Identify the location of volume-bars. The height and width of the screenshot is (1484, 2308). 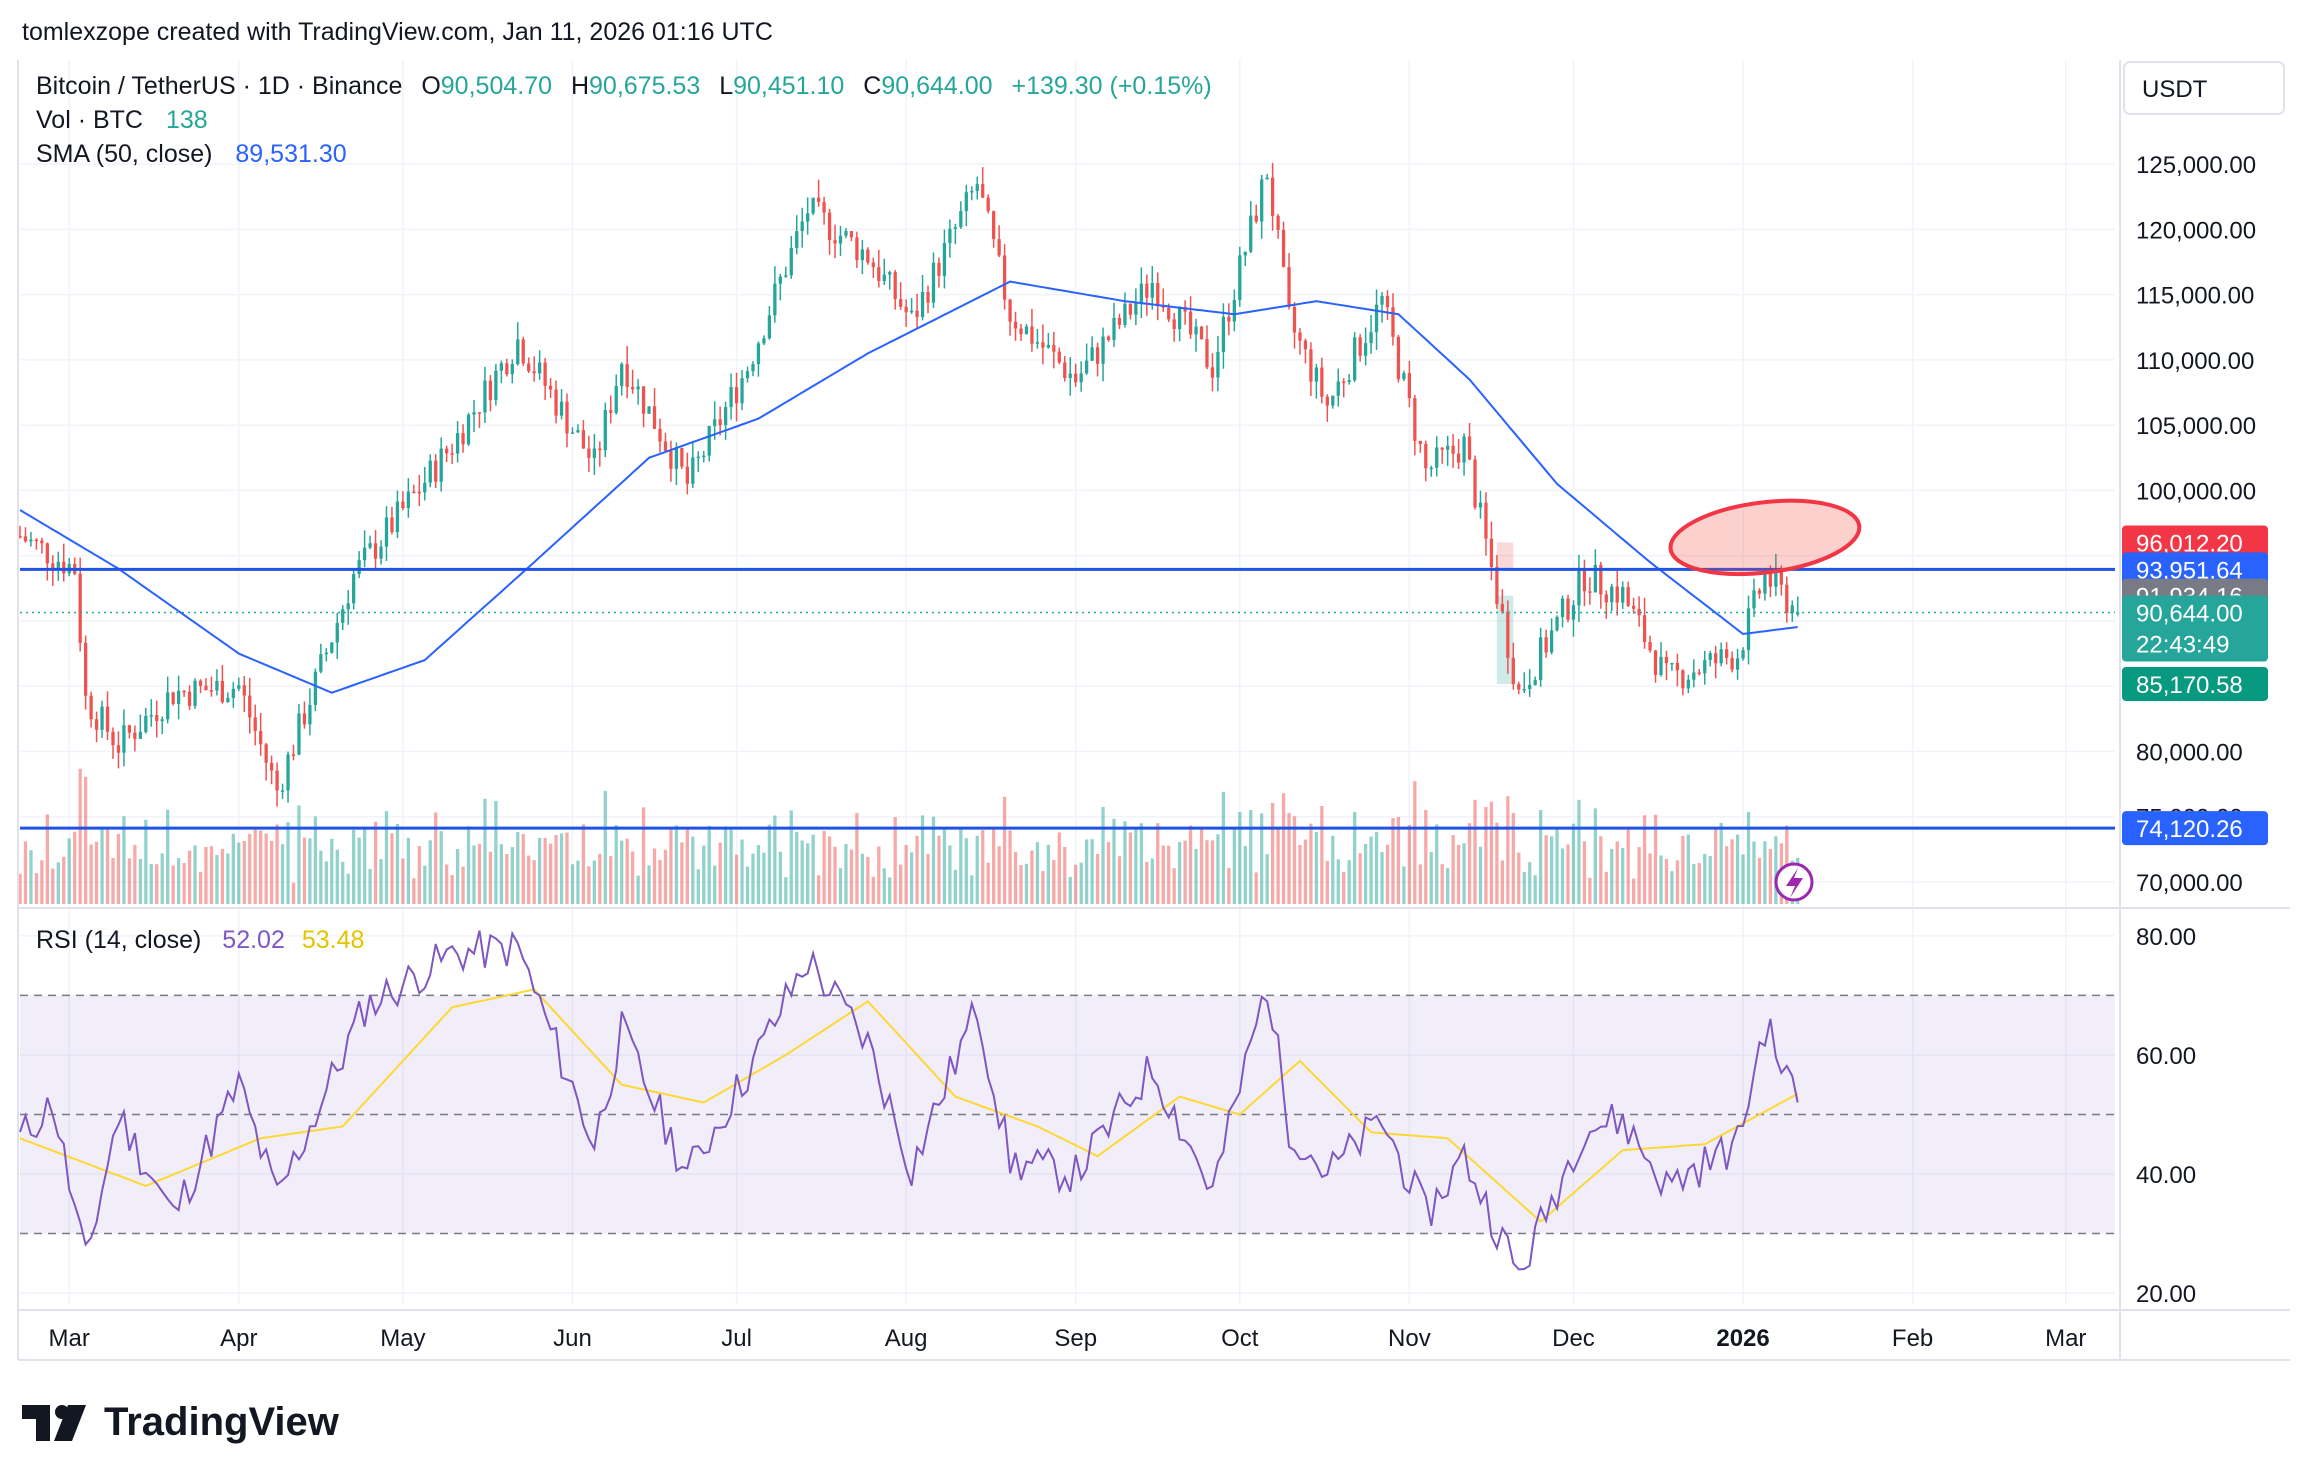
(909, 836).